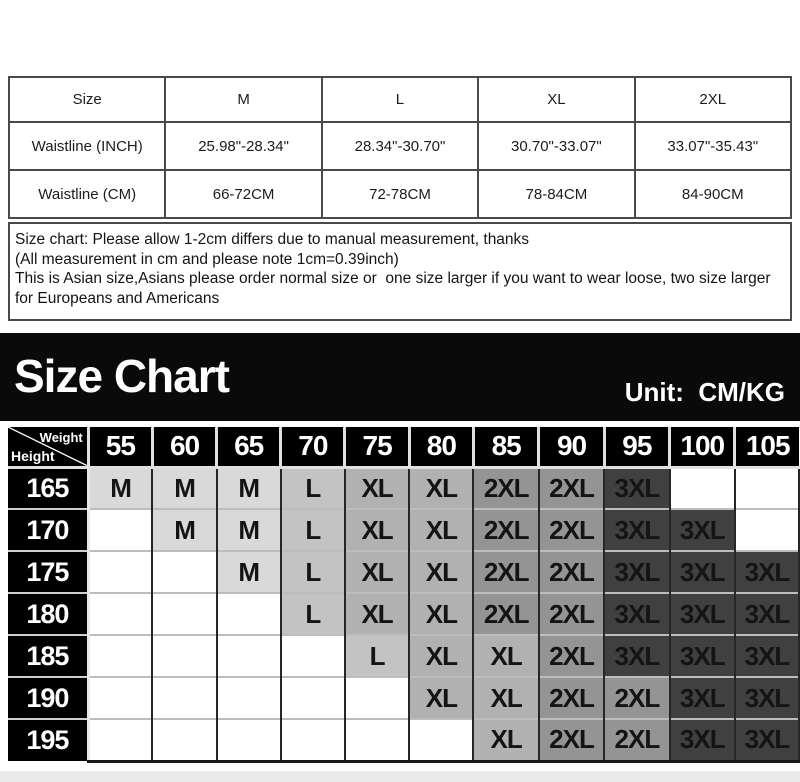 This screenshot has height=782, width=800. What do you see at coordinates (48, 487) in the screenshot?
I see `height-label-165: 165` at bounding box center [48, 487].